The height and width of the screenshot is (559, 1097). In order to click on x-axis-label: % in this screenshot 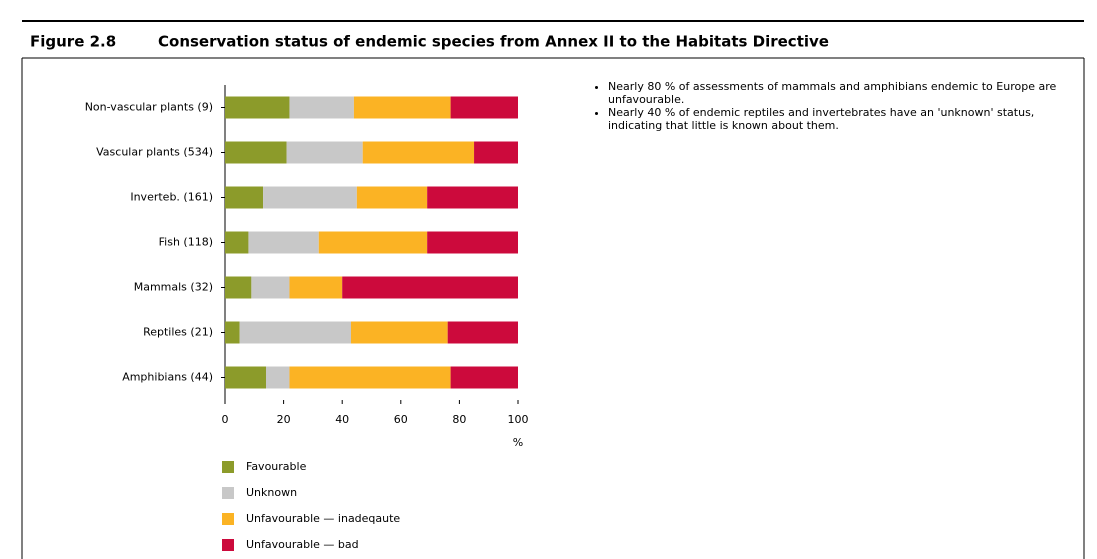, I will do `click(518, 442)`.